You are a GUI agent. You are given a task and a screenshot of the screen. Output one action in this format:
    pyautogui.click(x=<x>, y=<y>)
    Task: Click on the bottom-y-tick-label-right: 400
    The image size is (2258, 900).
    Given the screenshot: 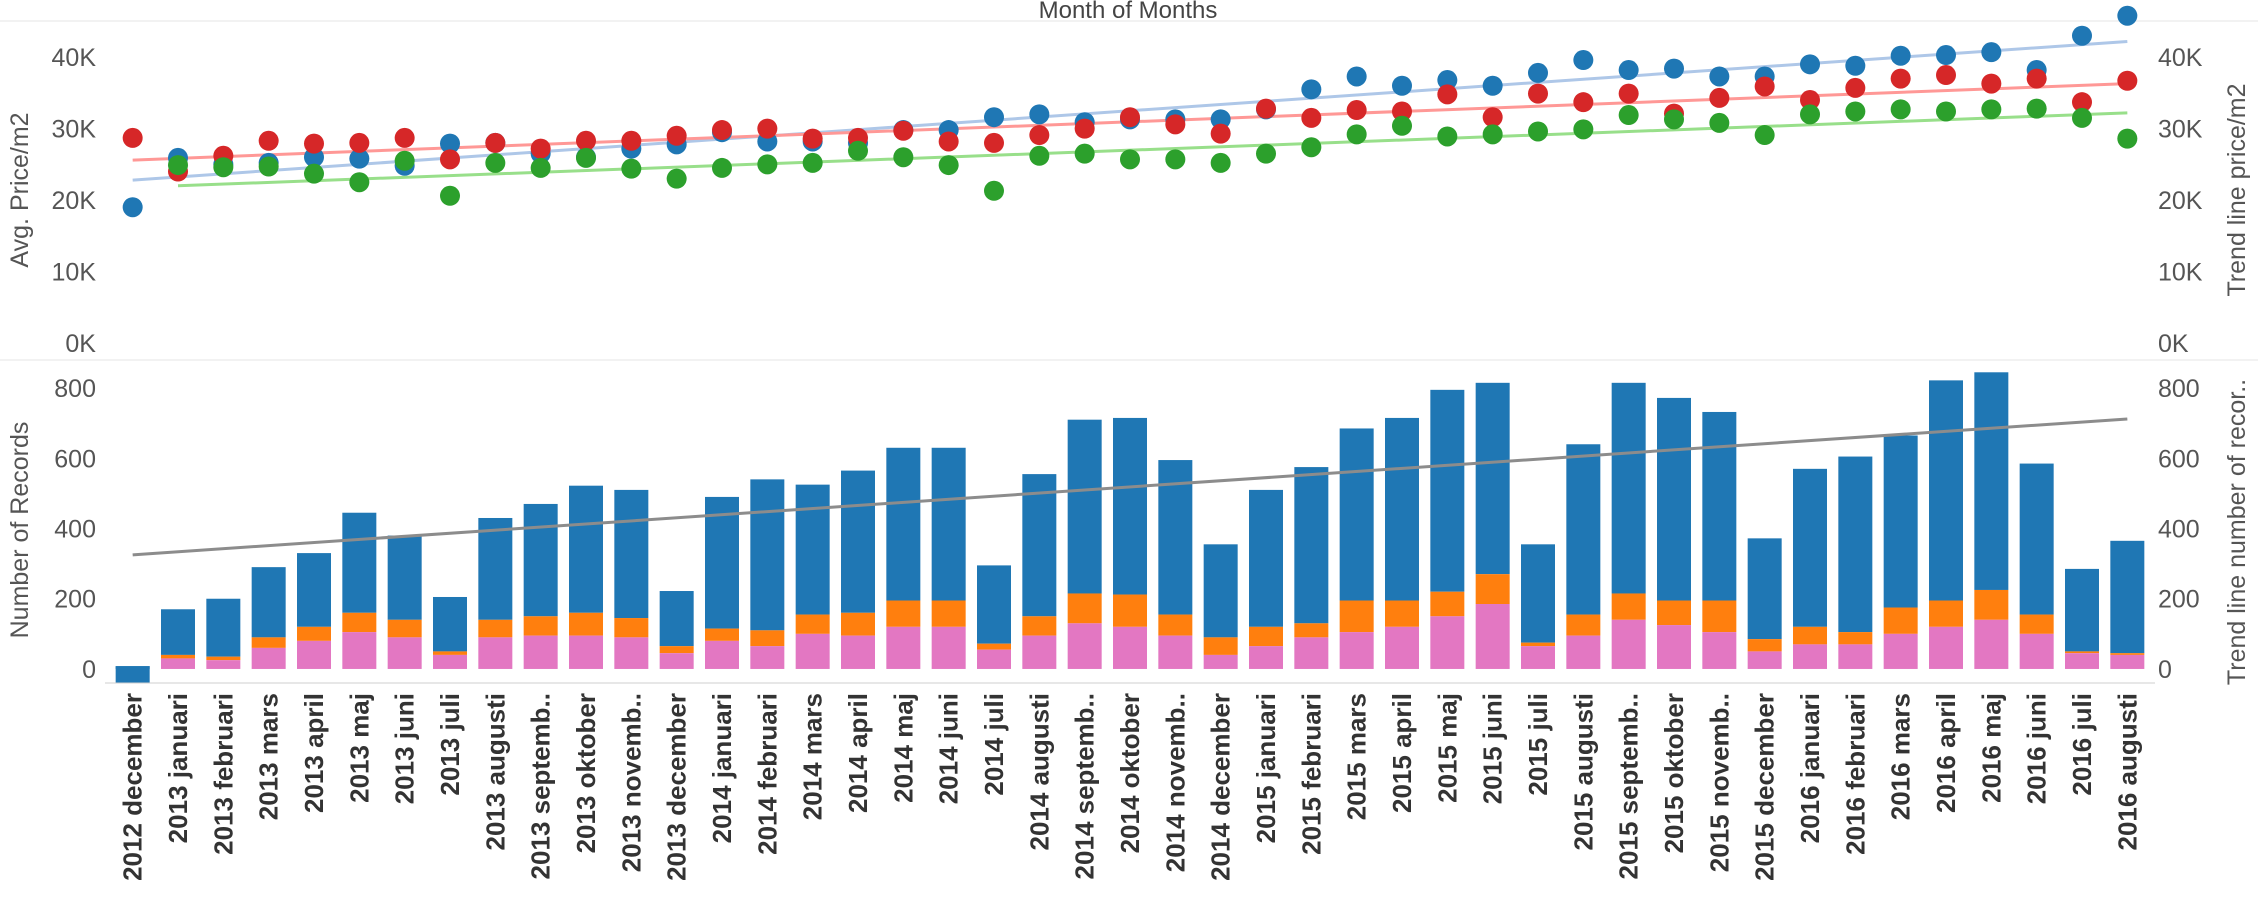 What is the action you would take?
    pyautogui.click(x=2179, y=530)
    